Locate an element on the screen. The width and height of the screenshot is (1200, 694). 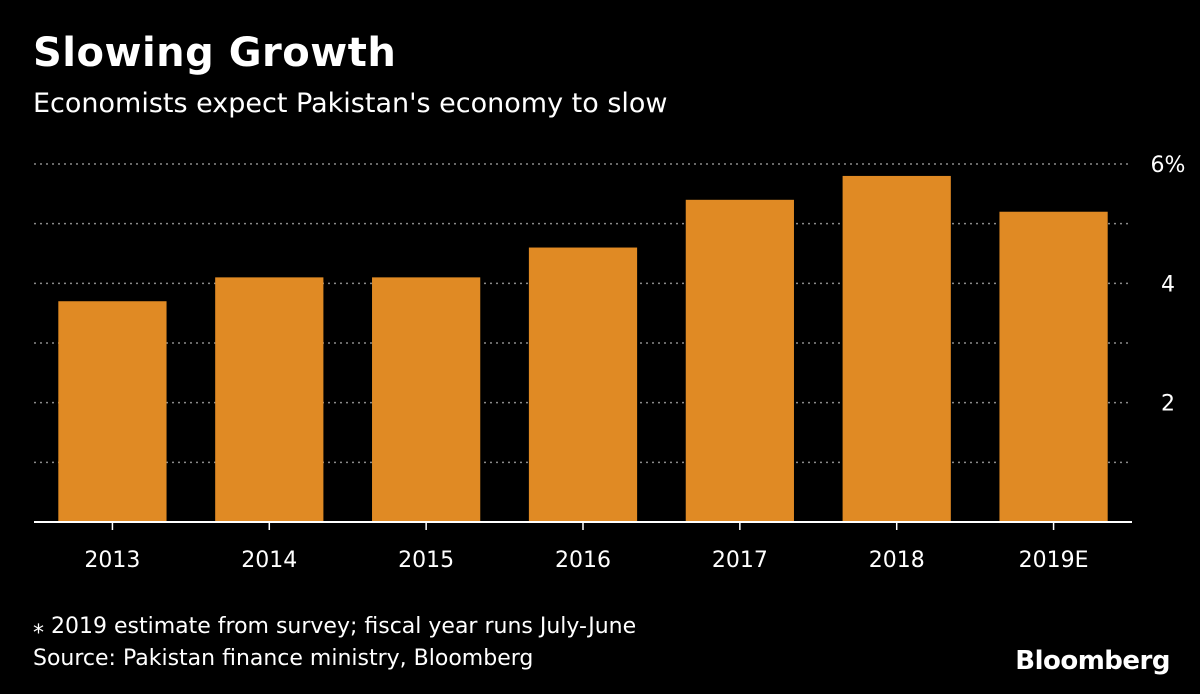
bar-2016 is located at coordinates (583, 385).